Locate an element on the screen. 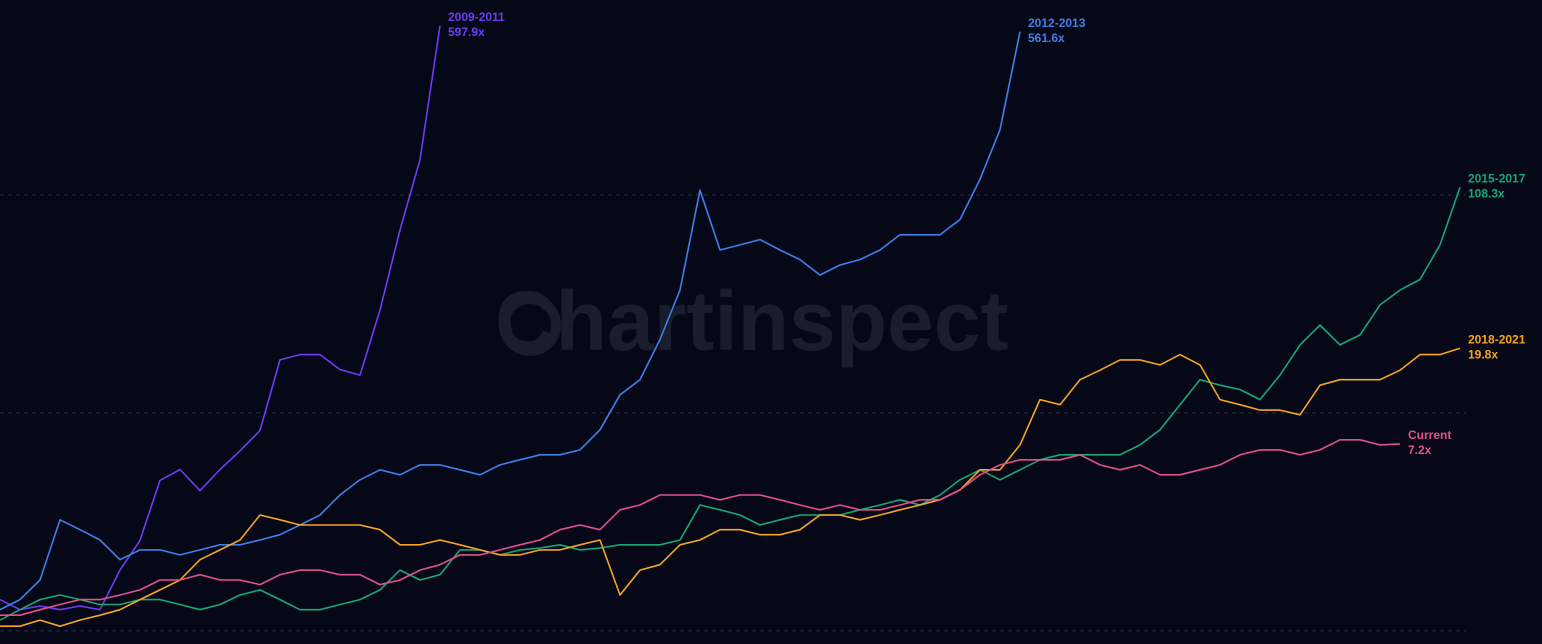 The width and height of the screenshot is (1542, 644). legend-label: 2012-2013 is located at coordinates (1057, 23).